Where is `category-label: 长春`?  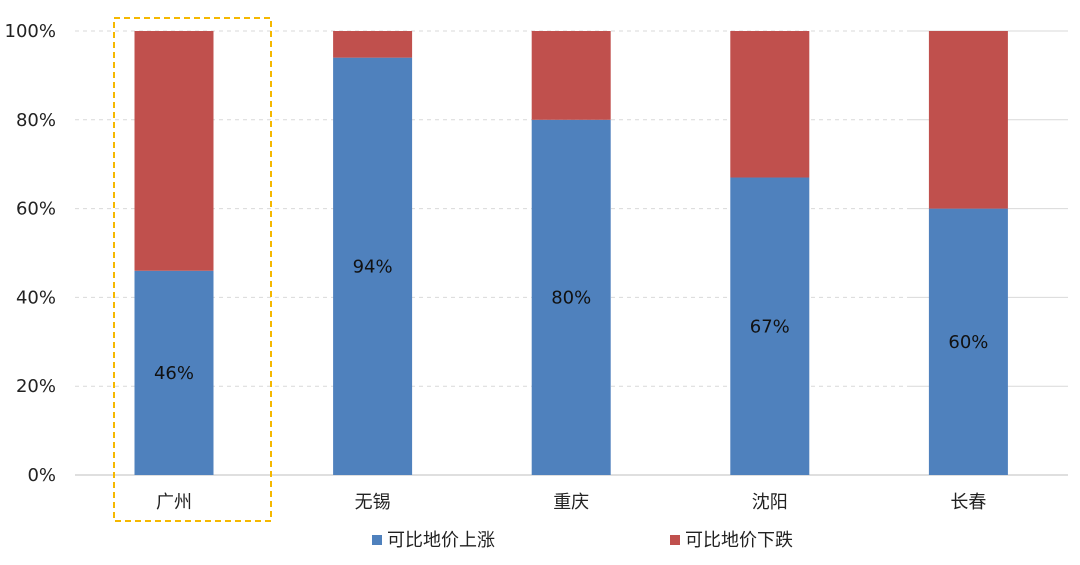 category-label: 长春 is located at coordinates (968, 502).